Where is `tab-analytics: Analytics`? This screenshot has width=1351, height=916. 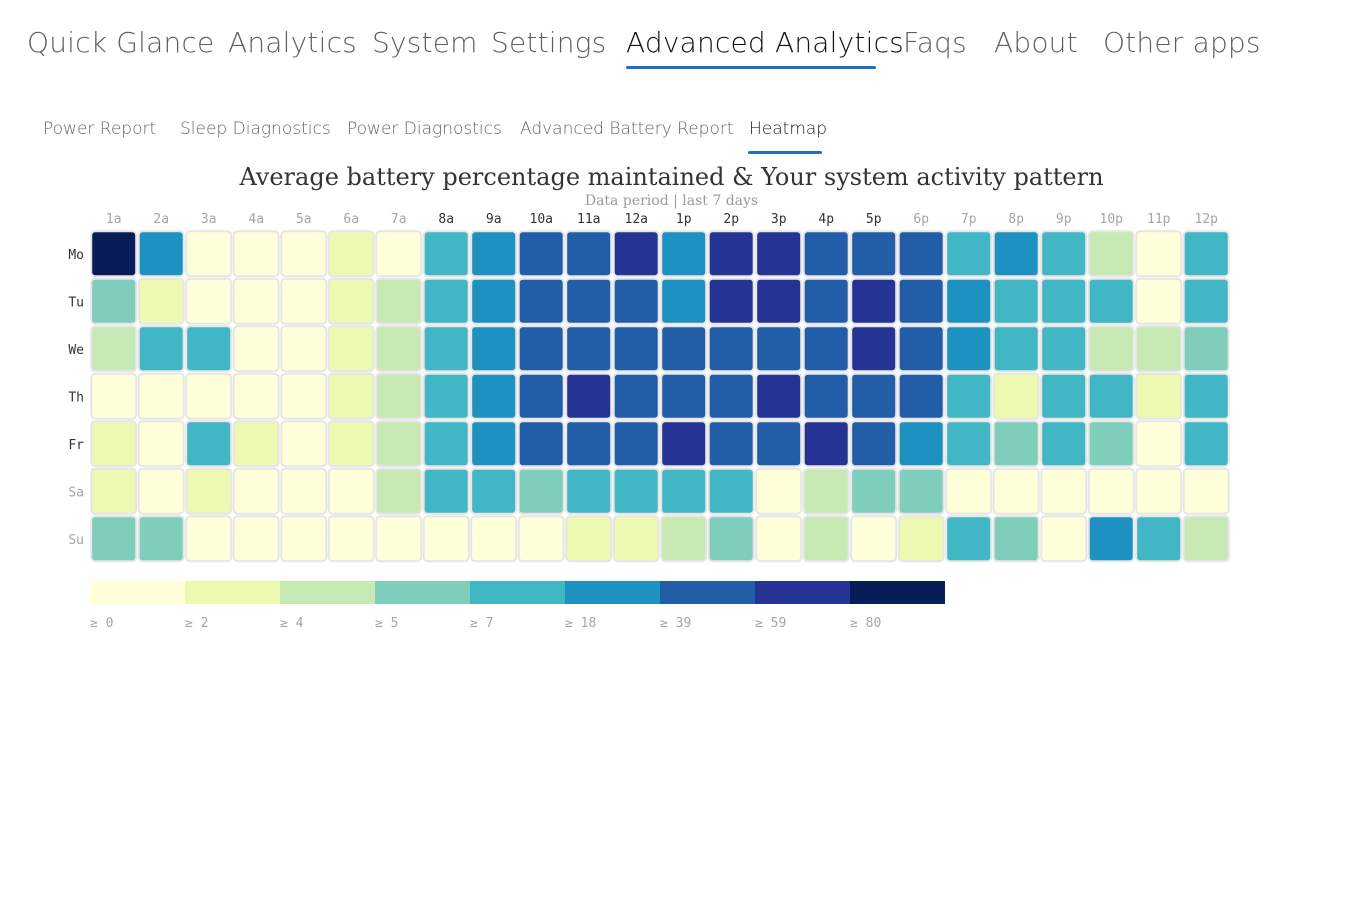 tab-analytics: Analytics is located at coordinates (292, 42).